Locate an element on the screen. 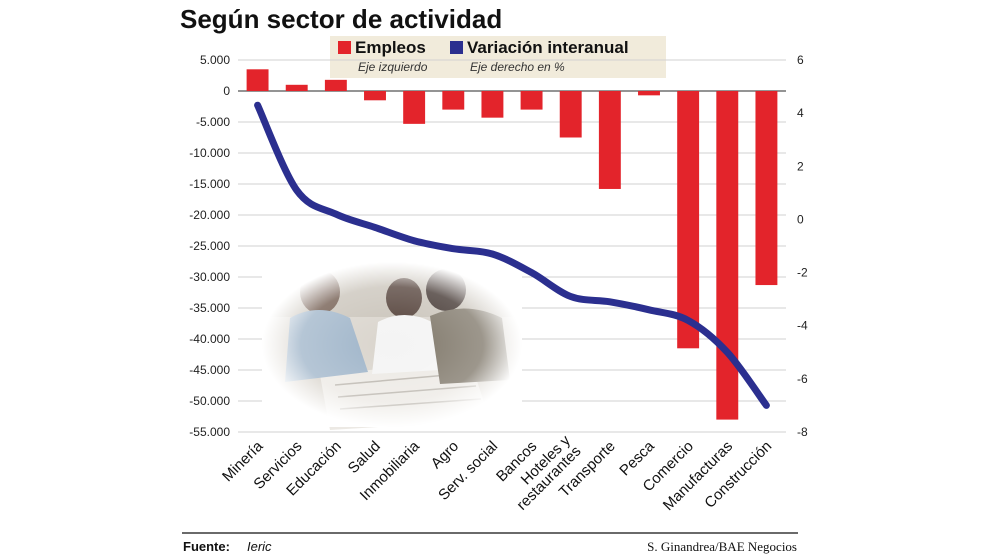 The width and height of the screenshot is (992, 558). left-tick-label: 5.000 is located at coordinates (215, 60).